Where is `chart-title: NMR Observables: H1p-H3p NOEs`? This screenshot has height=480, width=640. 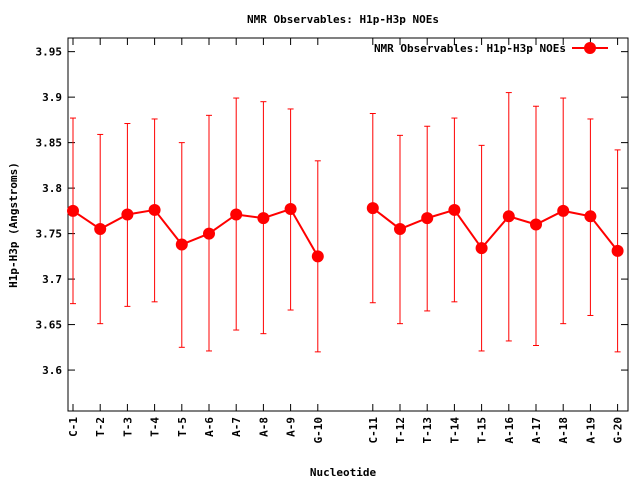 chart-title: NMR Observables: H1p-H3p NOEs is located at coordinates (343, 19).